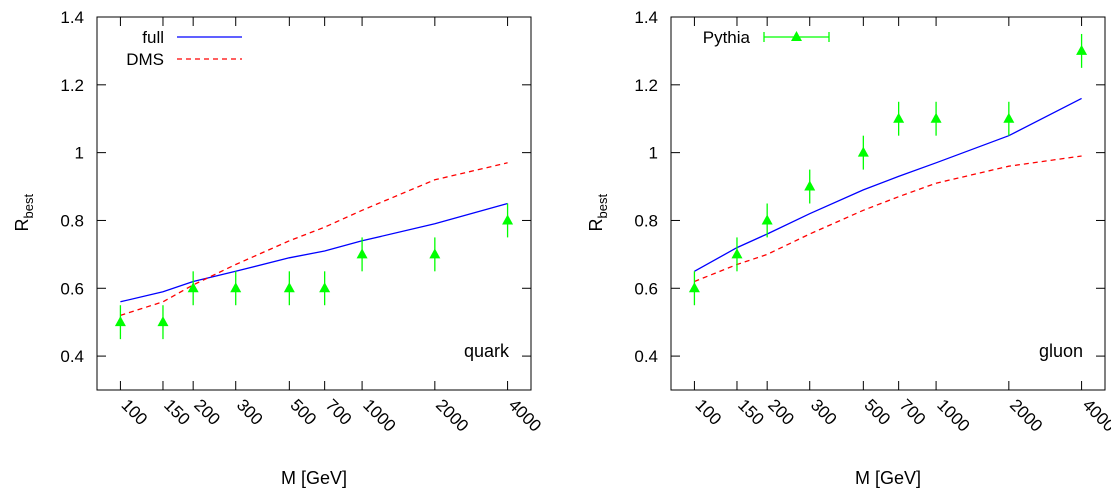  What do you see at coordinates (153, 37) in the screenshot?
I see `legend-label-full: full` at bounding box center [153, 37].